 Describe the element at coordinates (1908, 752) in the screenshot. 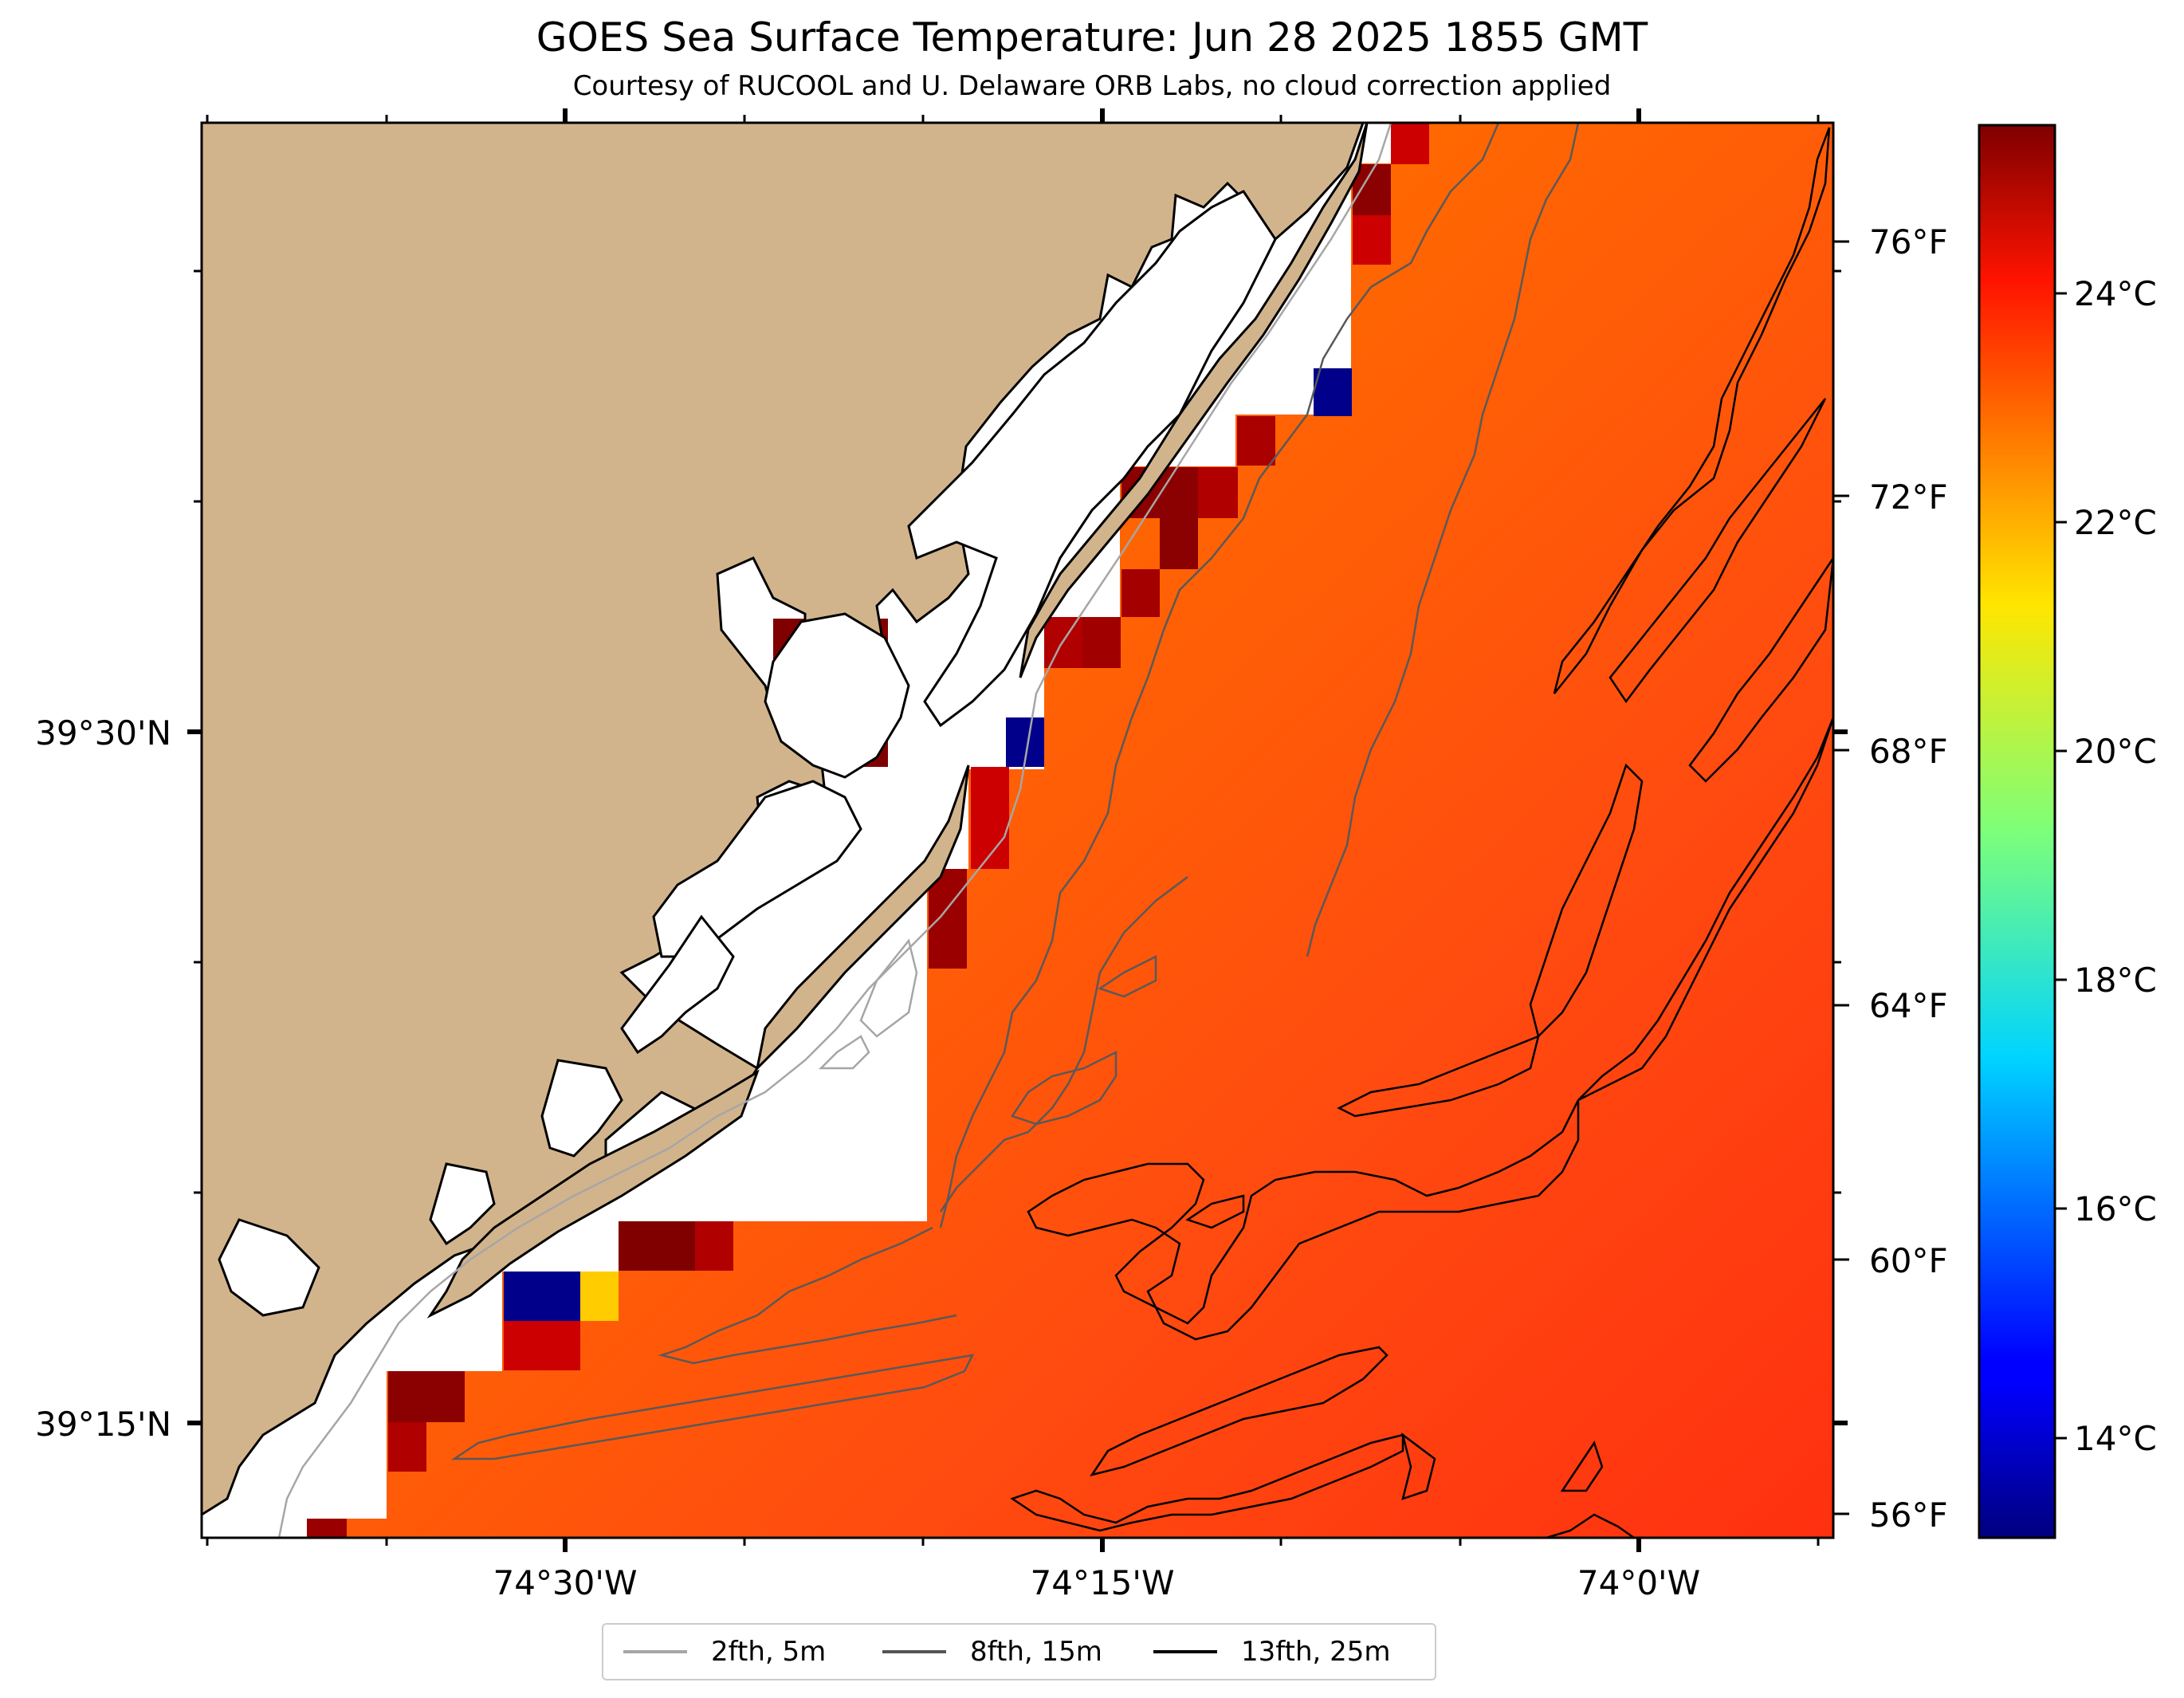

I see `fahrenheit-label: 68°F` at that location.